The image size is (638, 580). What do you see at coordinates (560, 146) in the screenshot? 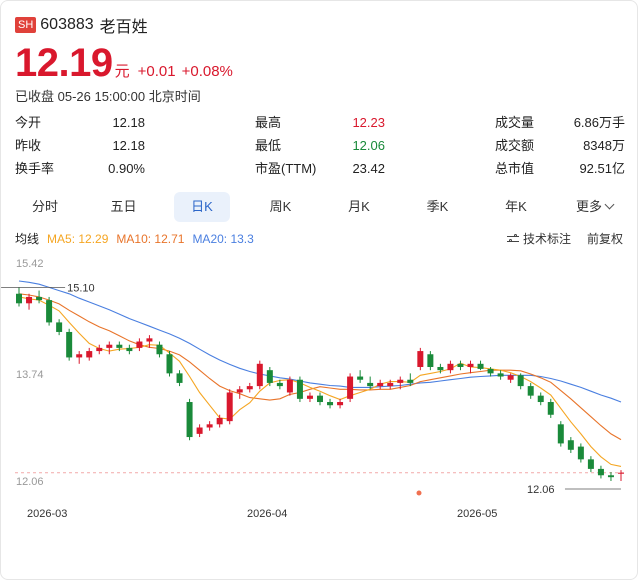
I see `stat-1-2: 成交额 8348万` at bounding box center [560, 146].